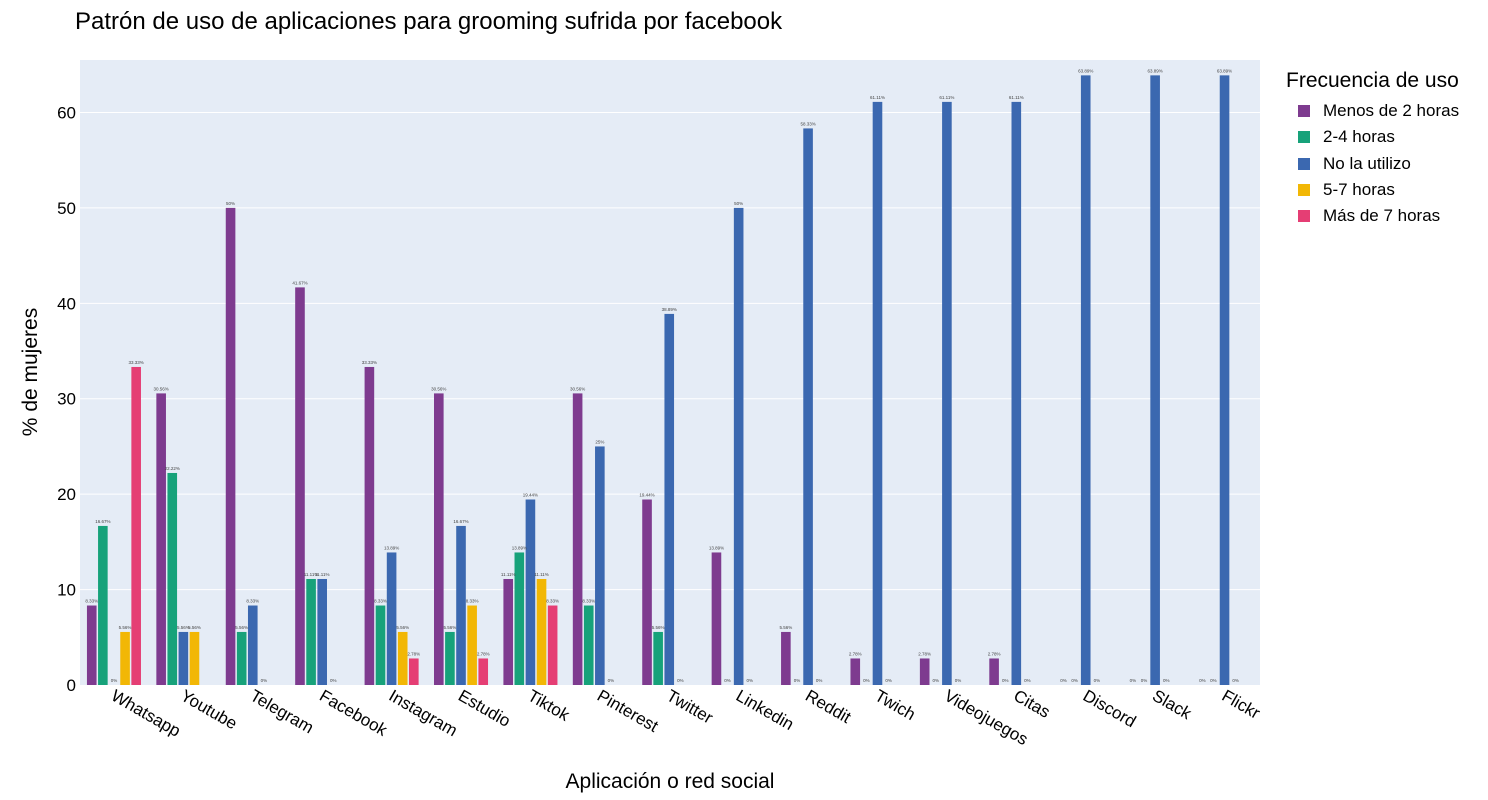 Image resolution: width=1488 pixels, height=800 pixels. I want to click on legend-item: Más de 7 horas, so click(1378, 216).